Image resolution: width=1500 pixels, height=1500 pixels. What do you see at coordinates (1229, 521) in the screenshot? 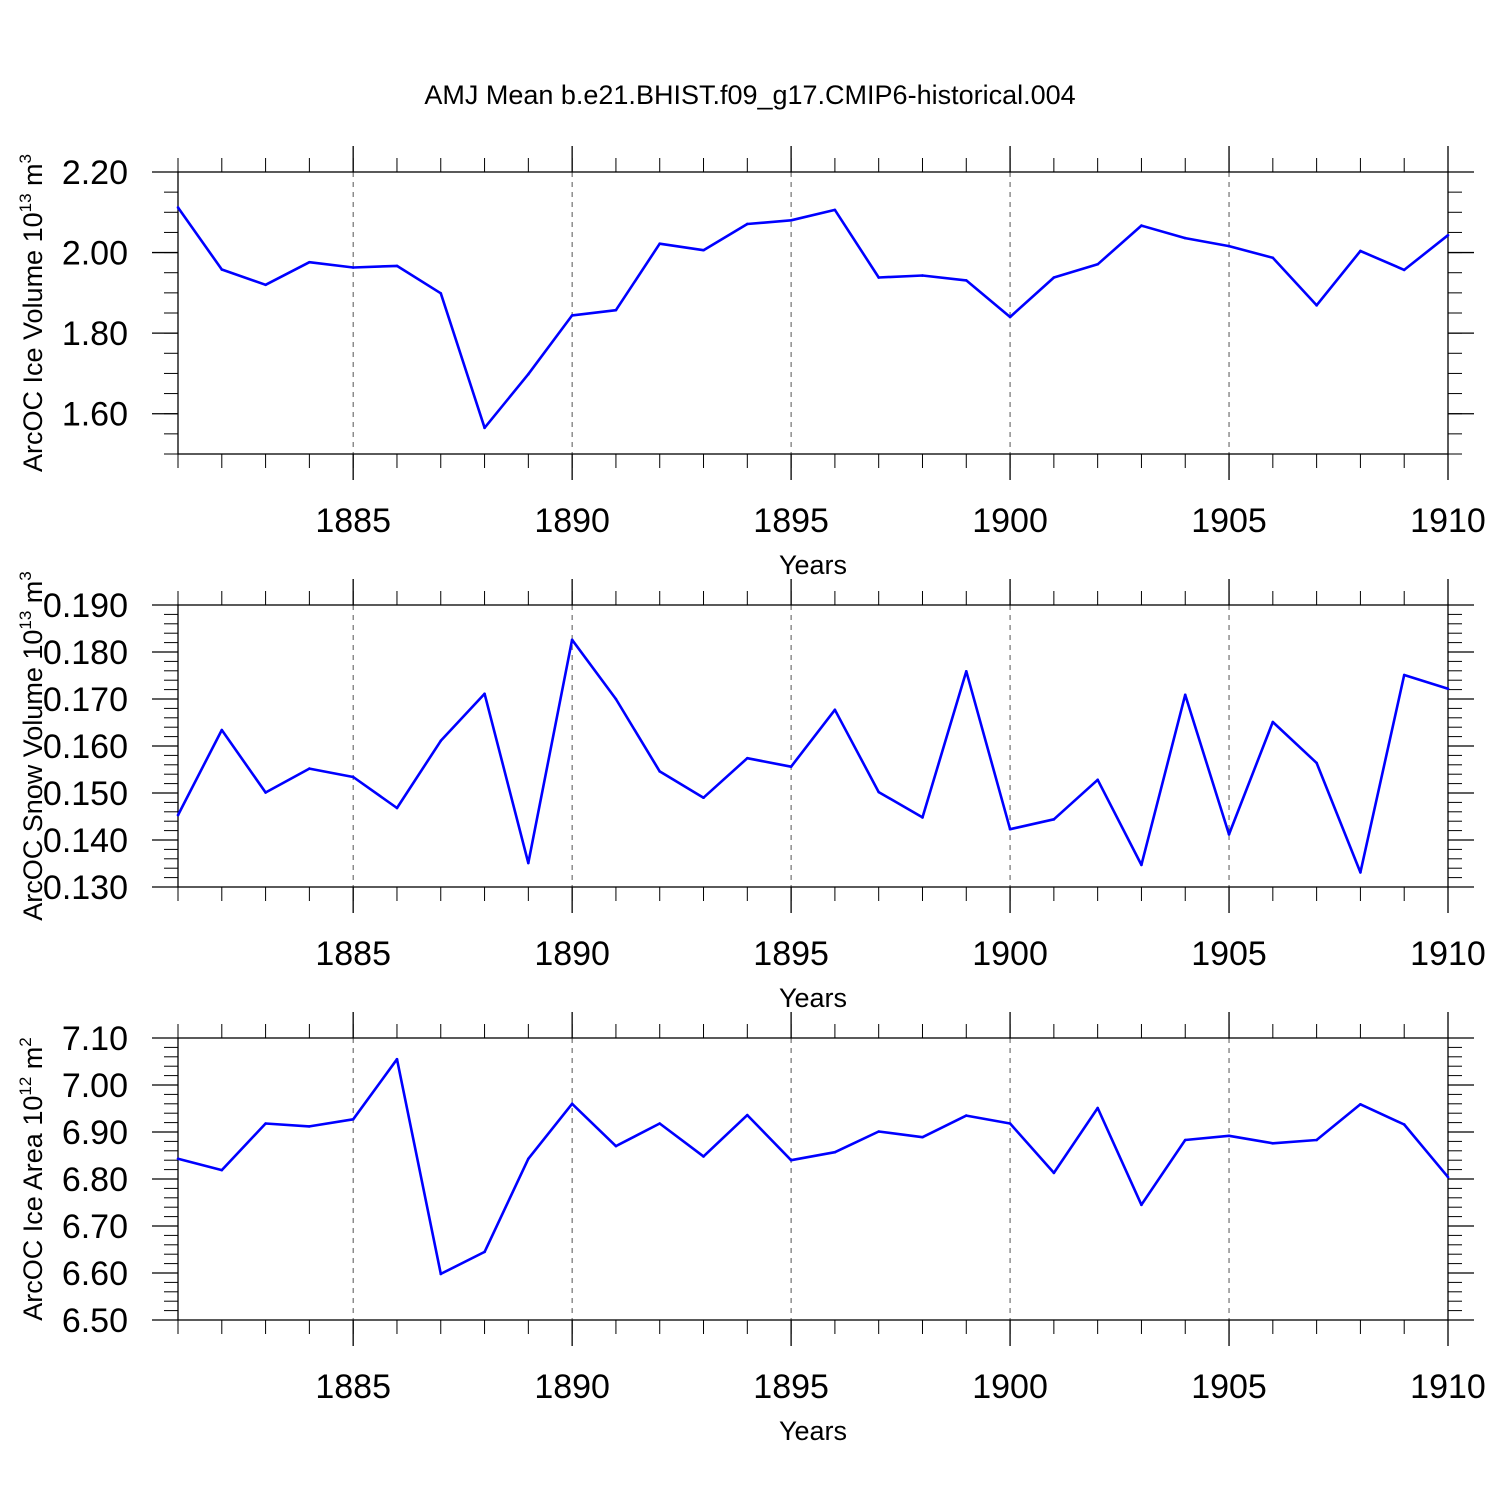
I see `x-tick-label: 1905` at bounding box center [1229, 521].